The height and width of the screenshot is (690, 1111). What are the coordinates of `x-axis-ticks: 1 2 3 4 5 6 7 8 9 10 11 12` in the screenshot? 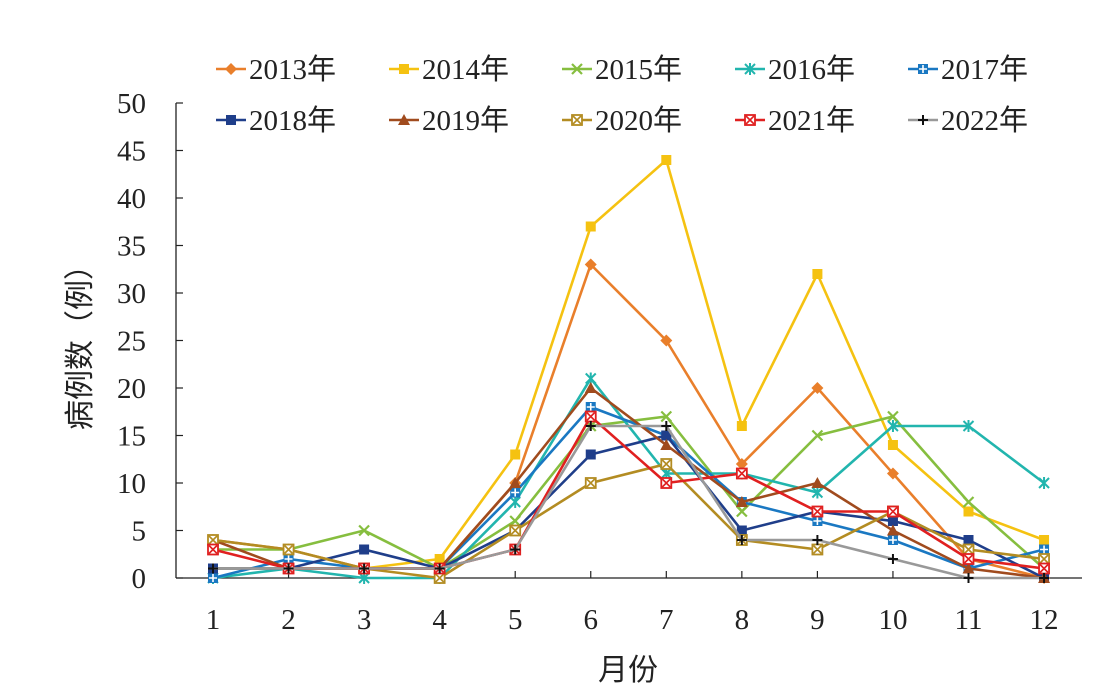 It's located at (632, 603).